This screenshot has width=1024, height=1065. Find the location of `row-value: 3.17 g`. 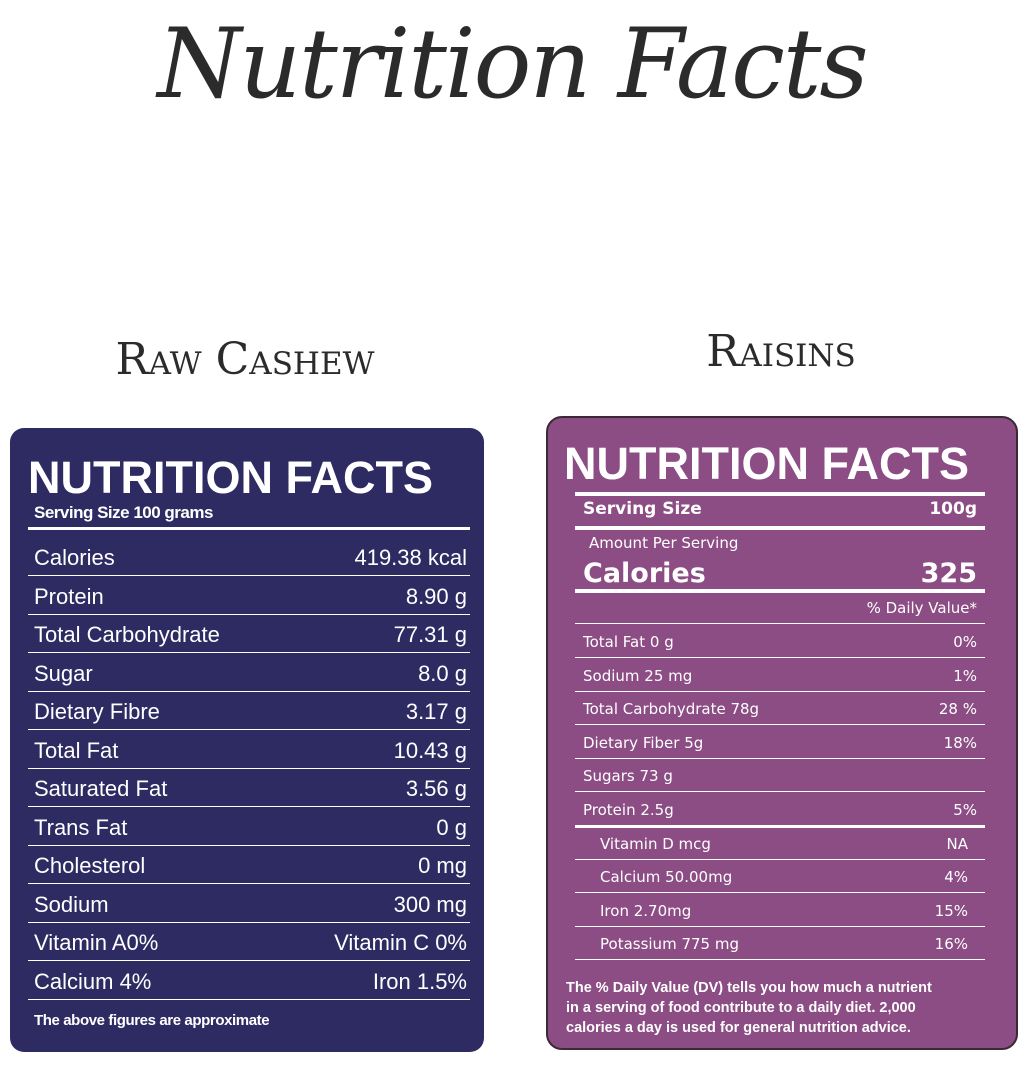

row-value: 3.17 g is located at coordinates (436, 711).